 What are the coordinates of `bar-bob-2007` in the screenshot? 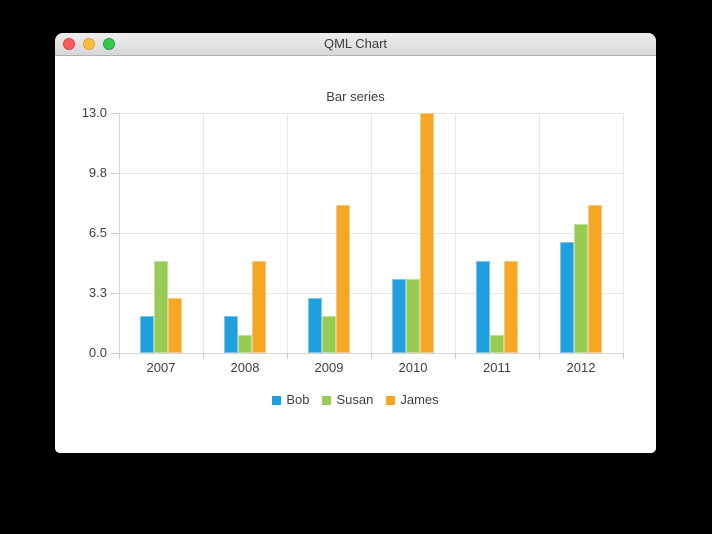 It's located at (147, 334).